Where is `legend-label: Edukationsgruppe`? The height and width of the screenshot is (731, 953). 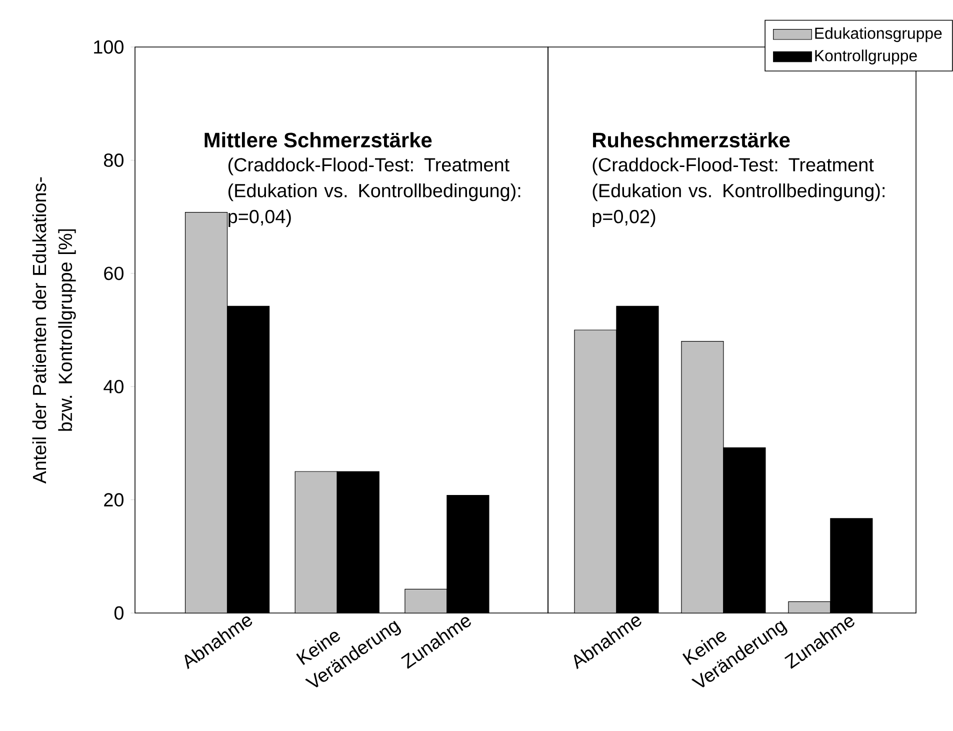
legend-label: Edukationsgruppe is located at coordinates (878, 34).